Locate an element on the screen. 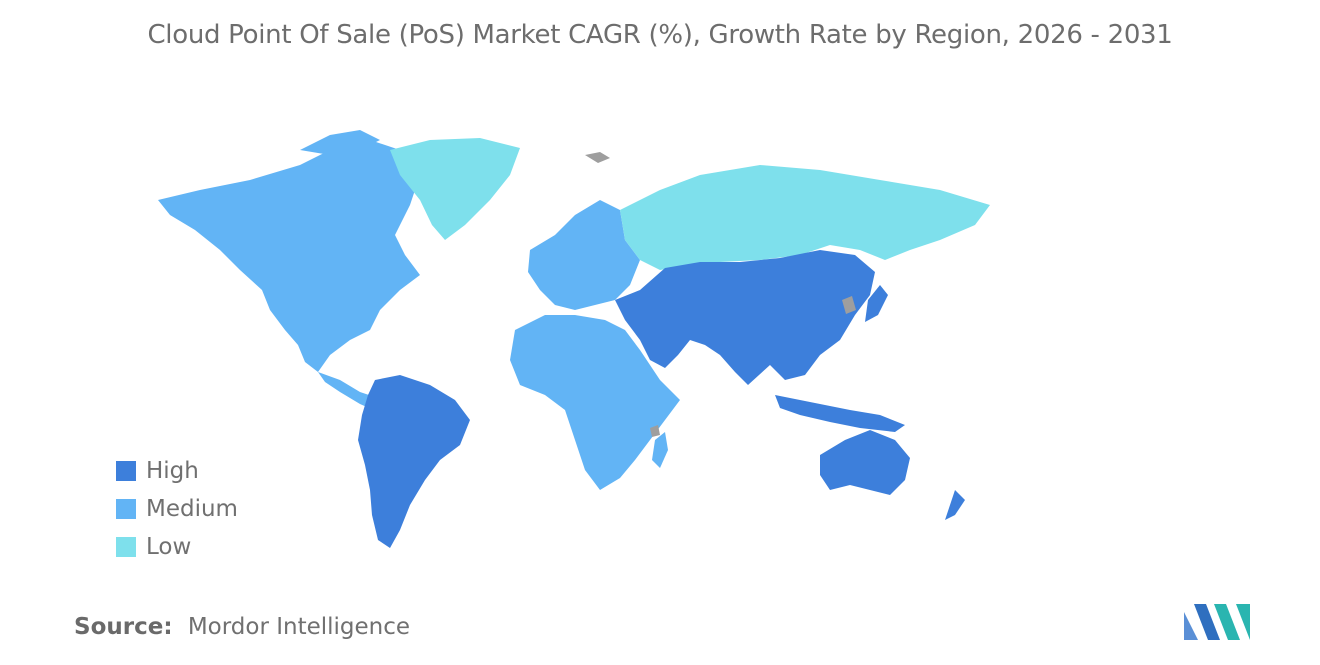 This screenshot has height=665, width=1320. region-europe is located at coordinates (584, 255).